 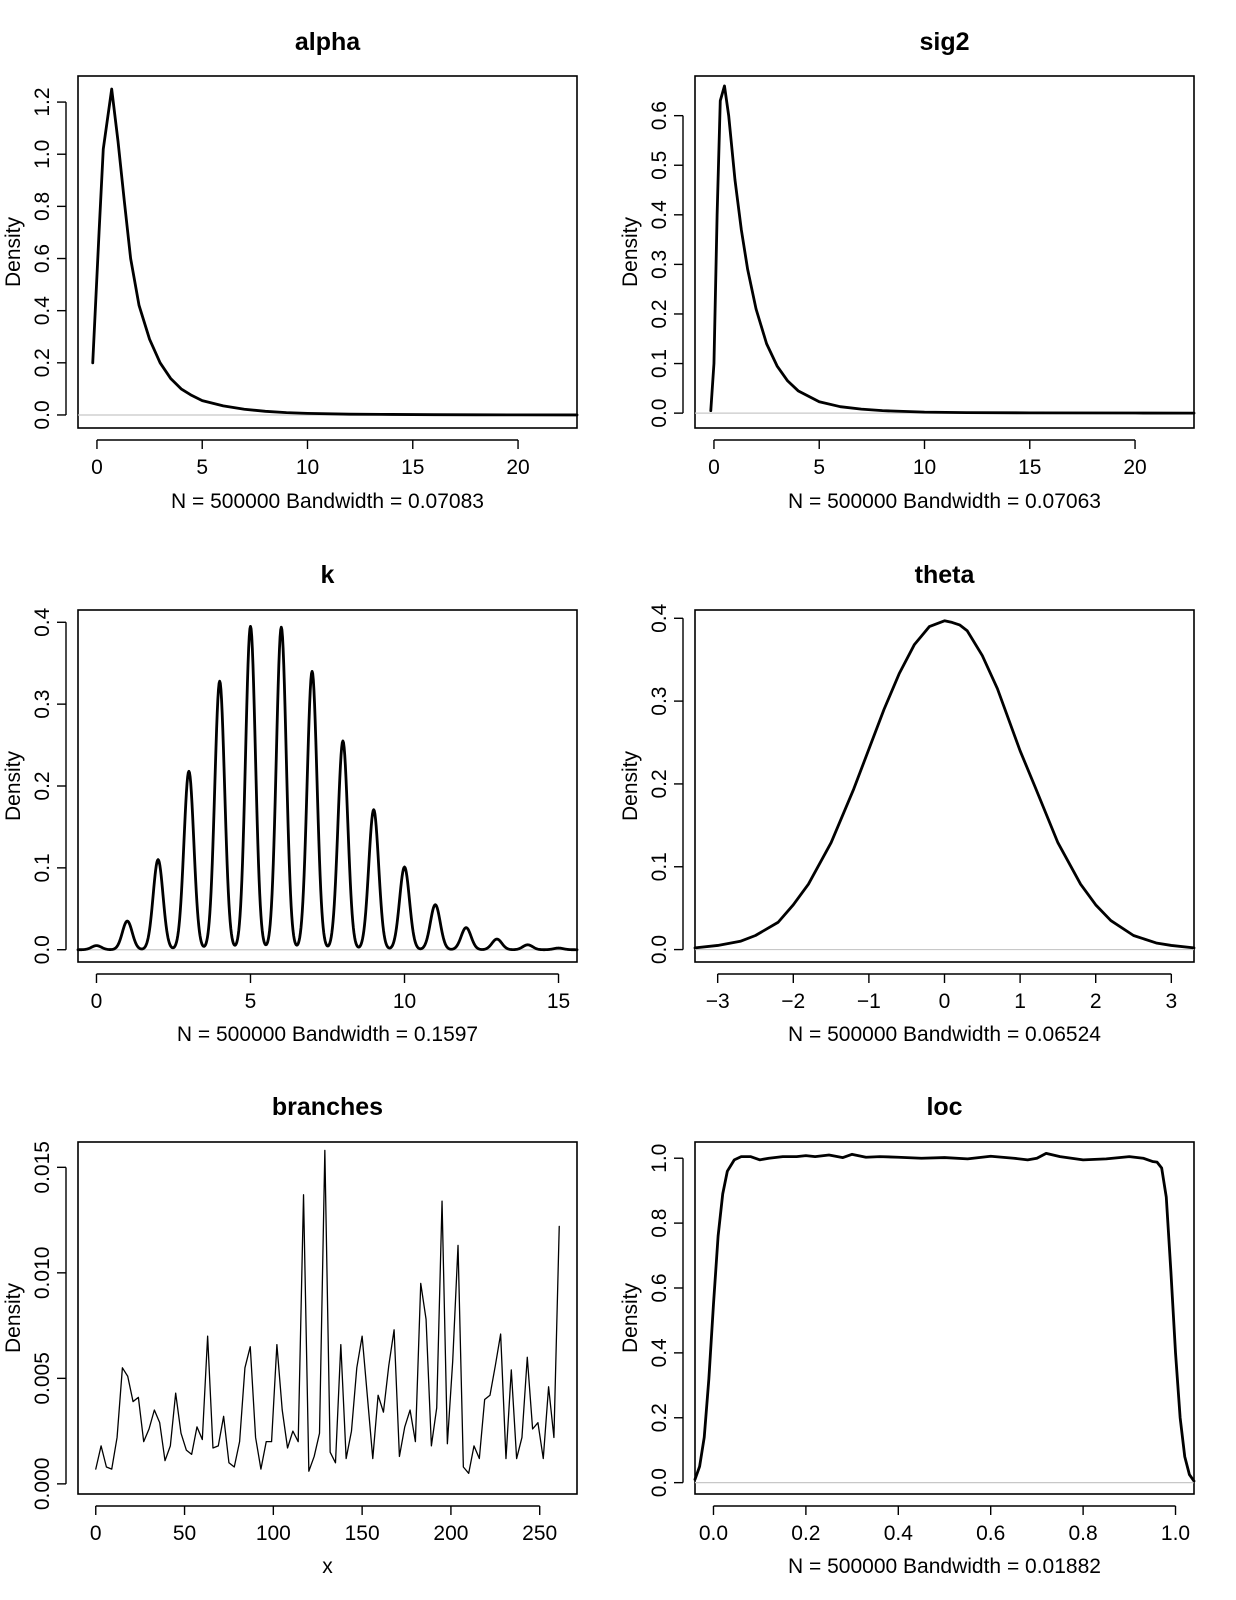 What do you see at coordinates (42, 1167) in the screenshot?
I see `y-tick-label: 0.015` at bounding box center [42, 1167].